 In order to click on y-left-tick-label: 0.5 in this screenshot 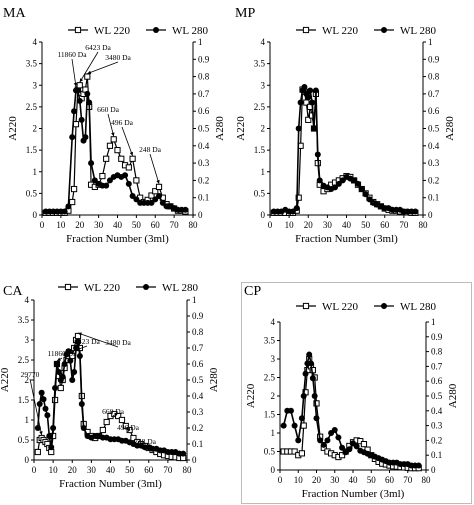, I will do `click(24, 440)`.